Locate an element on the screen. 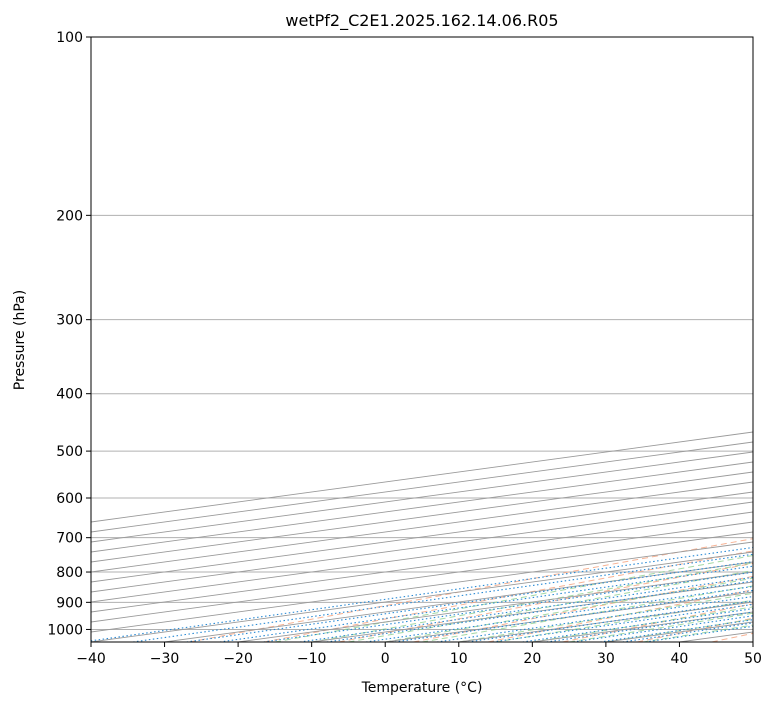  y-tick-label: 700 is located at coordinates (69, 539).